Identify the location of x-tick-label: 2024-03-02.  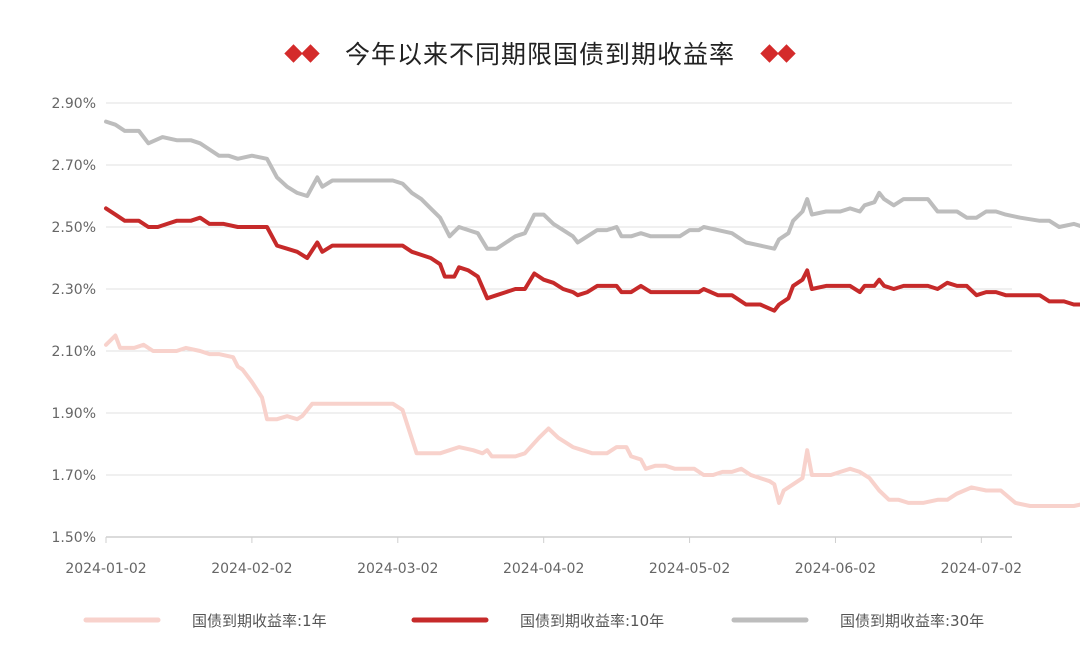
(397, 569).